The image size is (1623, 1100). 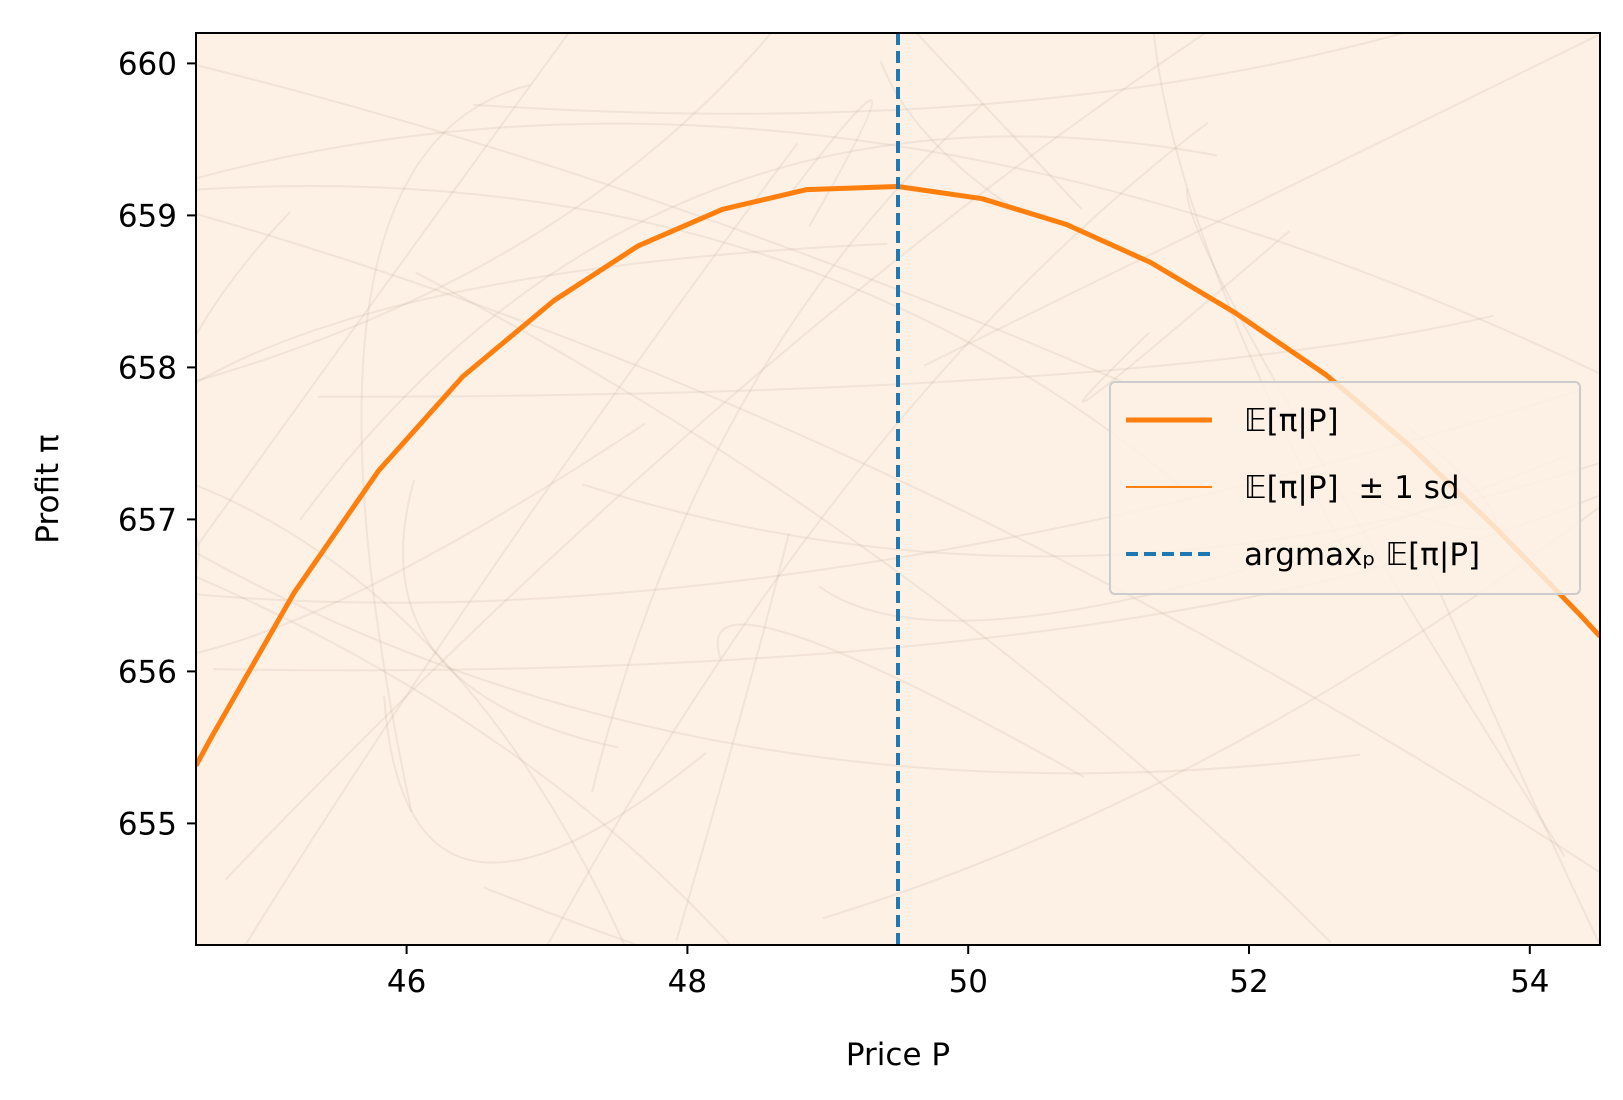 I want to click on legend-label-sd-band: 𝔼[π|P] ± 1 sd, so click(x=1352, y=488).